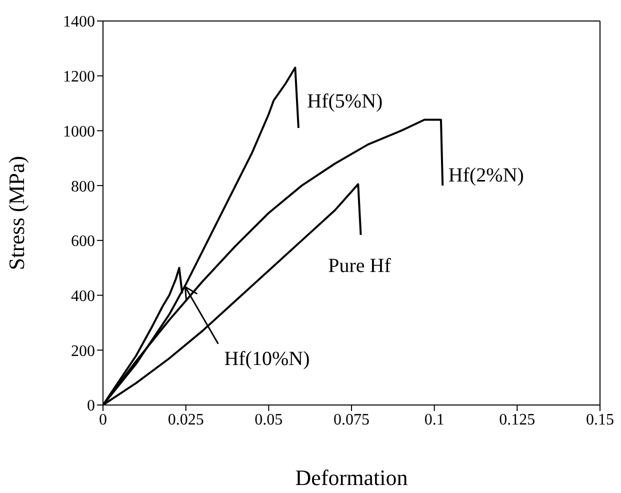  I want to click on x-tick-label: 0.05, so click(268, 419).